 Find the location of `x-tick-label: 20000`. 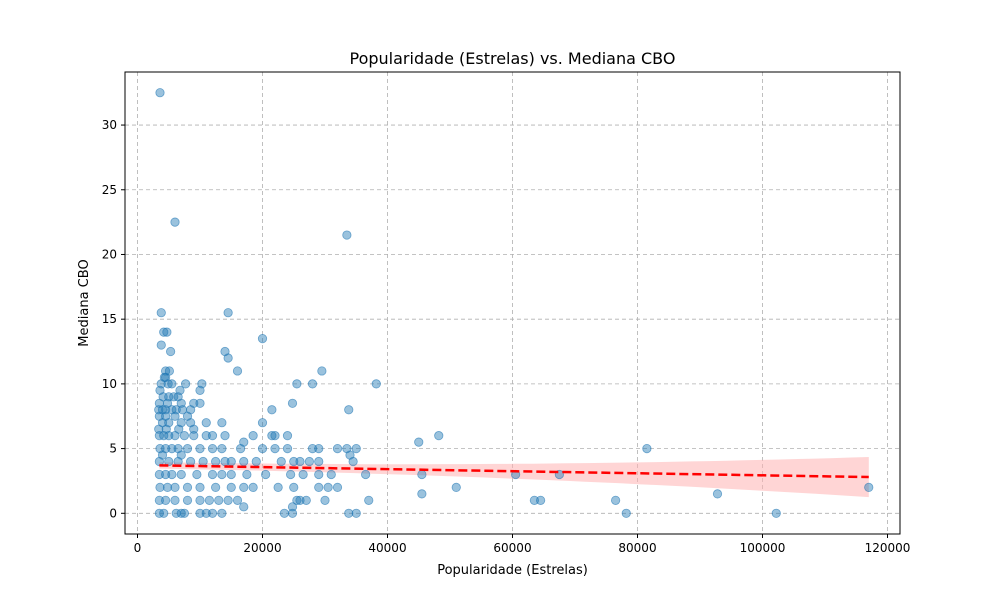

x-tick-label: 20000 is located at coordinates (262, 548).